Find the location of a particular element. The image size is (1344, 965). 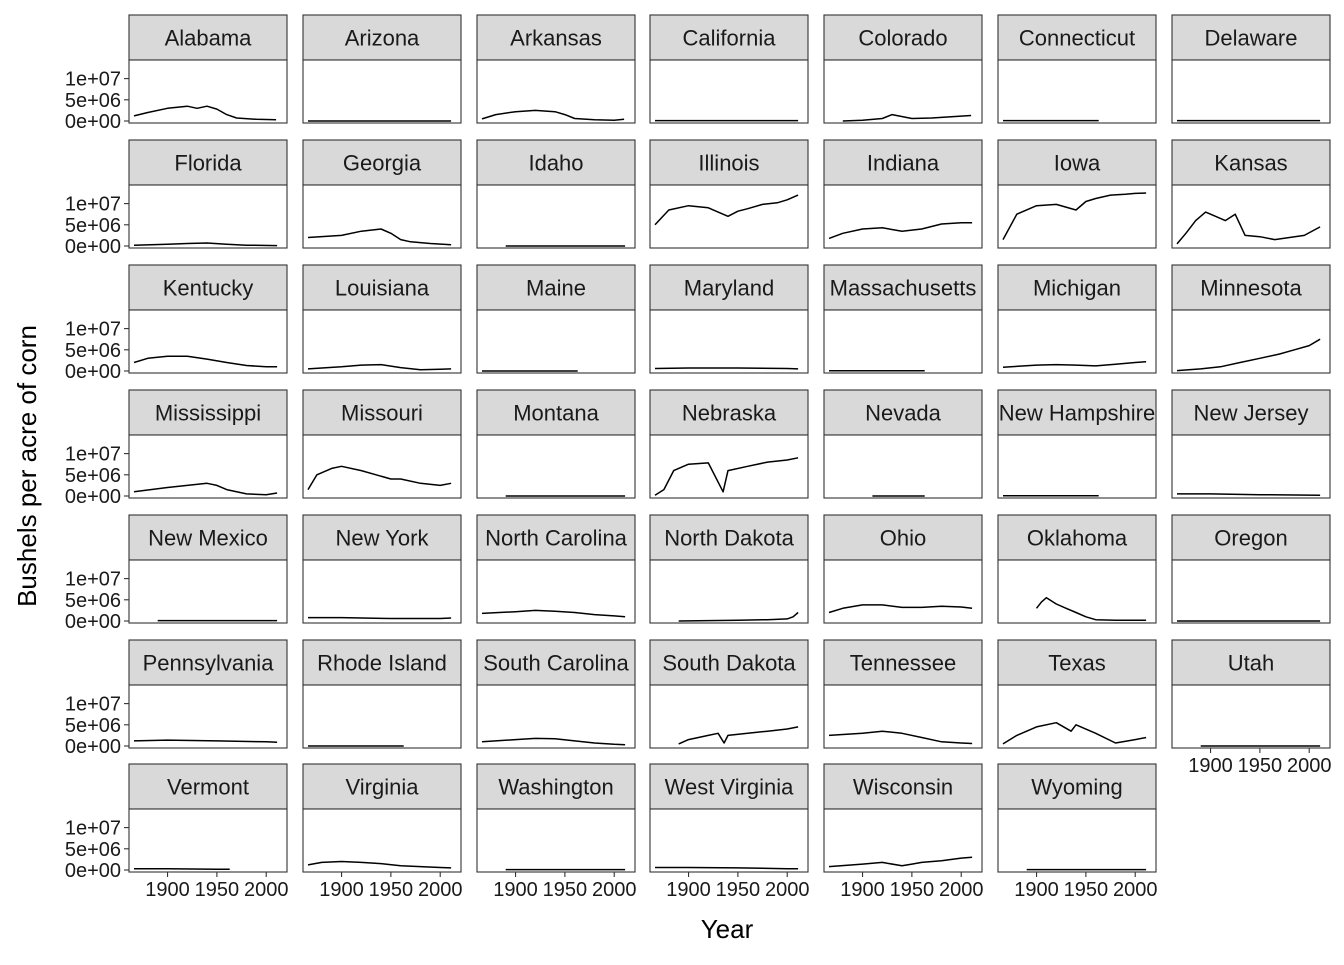

facet-panel: New Hampshire is located at coordinates (1077, 444).